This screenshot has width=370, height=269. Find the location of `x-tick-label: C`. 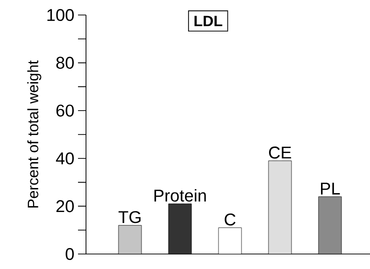

x-tick-label: C is located at coordinates (230, 219).